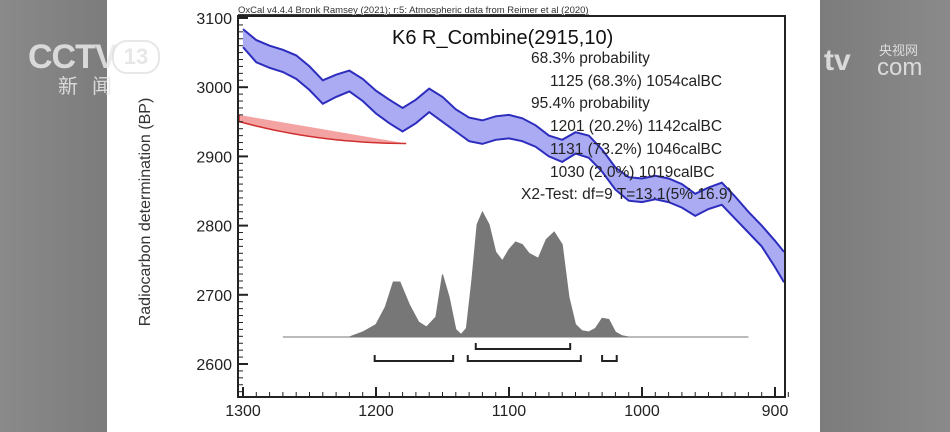  What do you see at coordinates (627, 194) in the screenshot?
I see `annotation-line: X2-Test: df=9 T=13.1(5% 16.9)` at bounding box center [627, 194].